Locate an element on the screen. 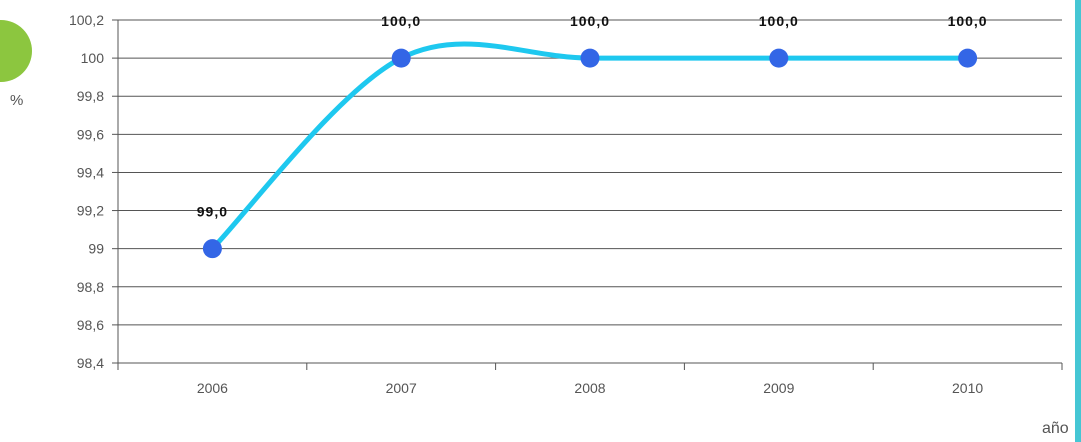 This screenshot has width=1081, height=442. y-tick-label: 98,6 is located at coordinates (90, 325).